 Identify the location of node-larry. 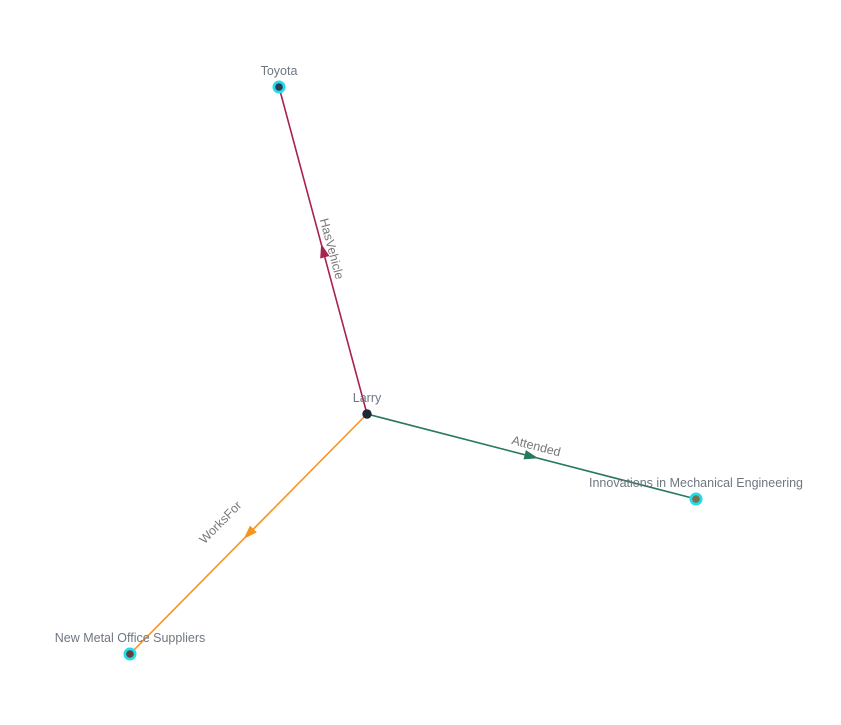
(367, 414).